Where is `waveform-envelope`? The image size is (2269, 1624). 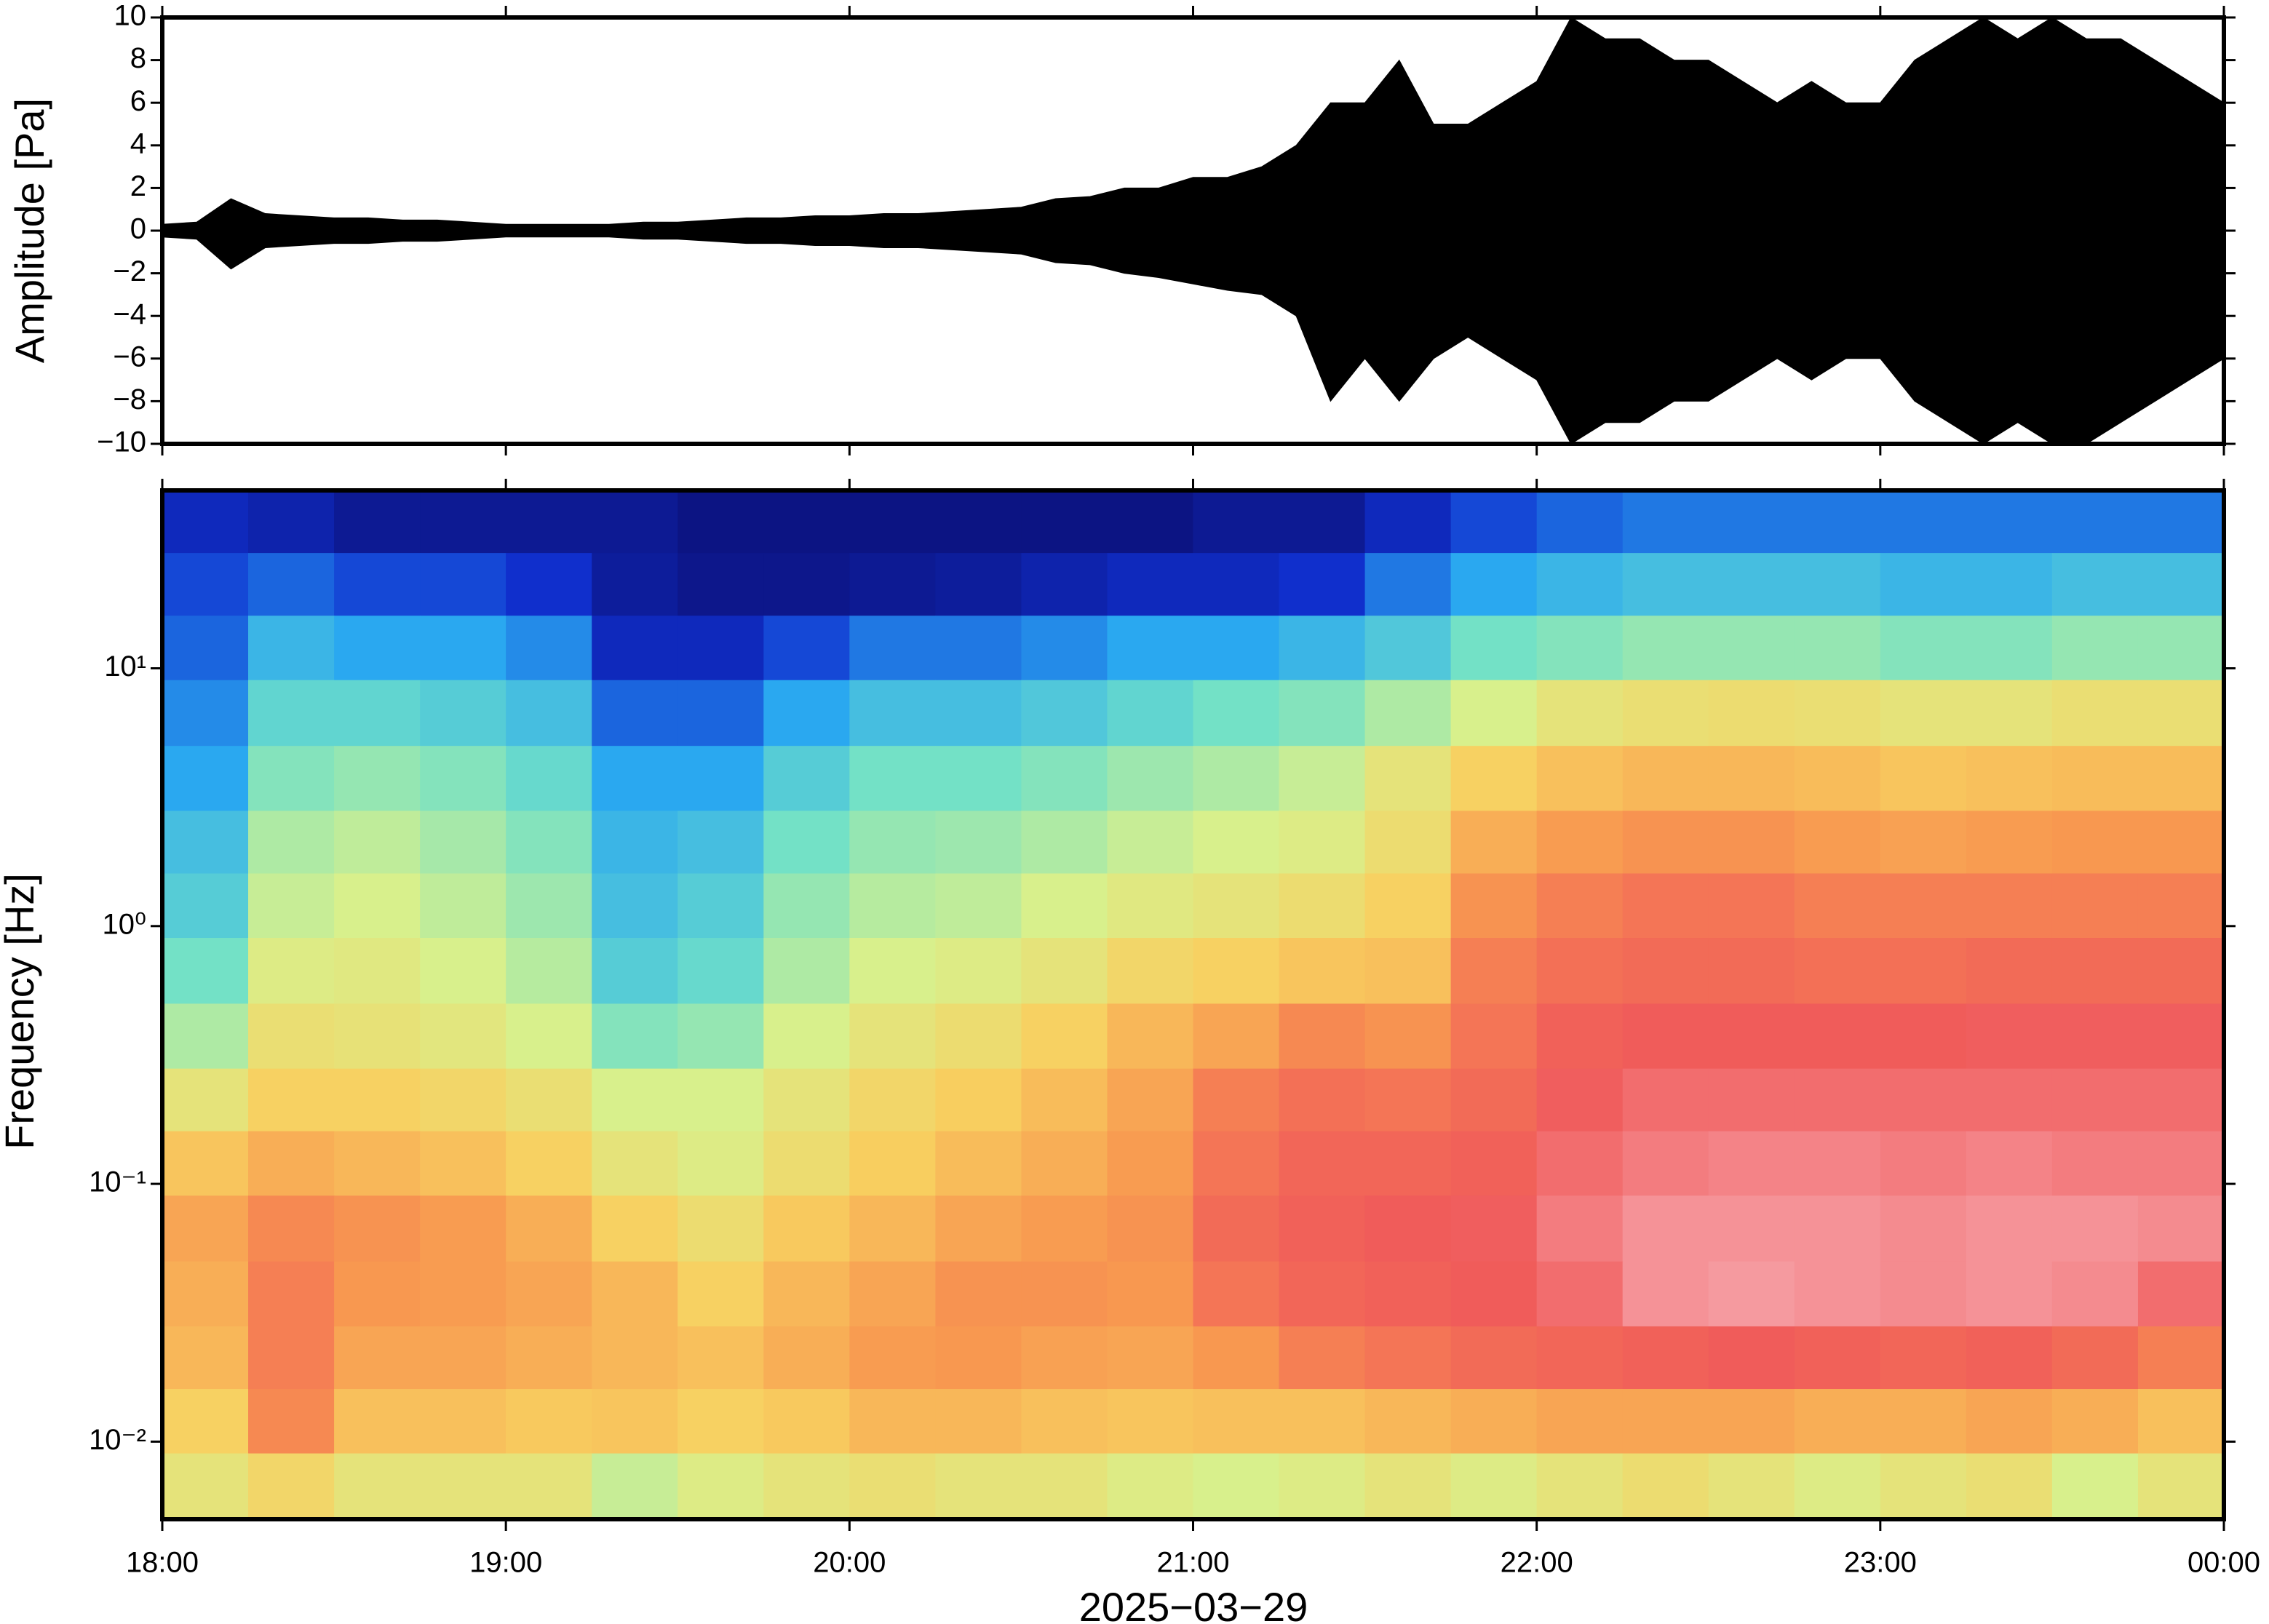 waveform-envelope is located at coordinates (1193, 337).